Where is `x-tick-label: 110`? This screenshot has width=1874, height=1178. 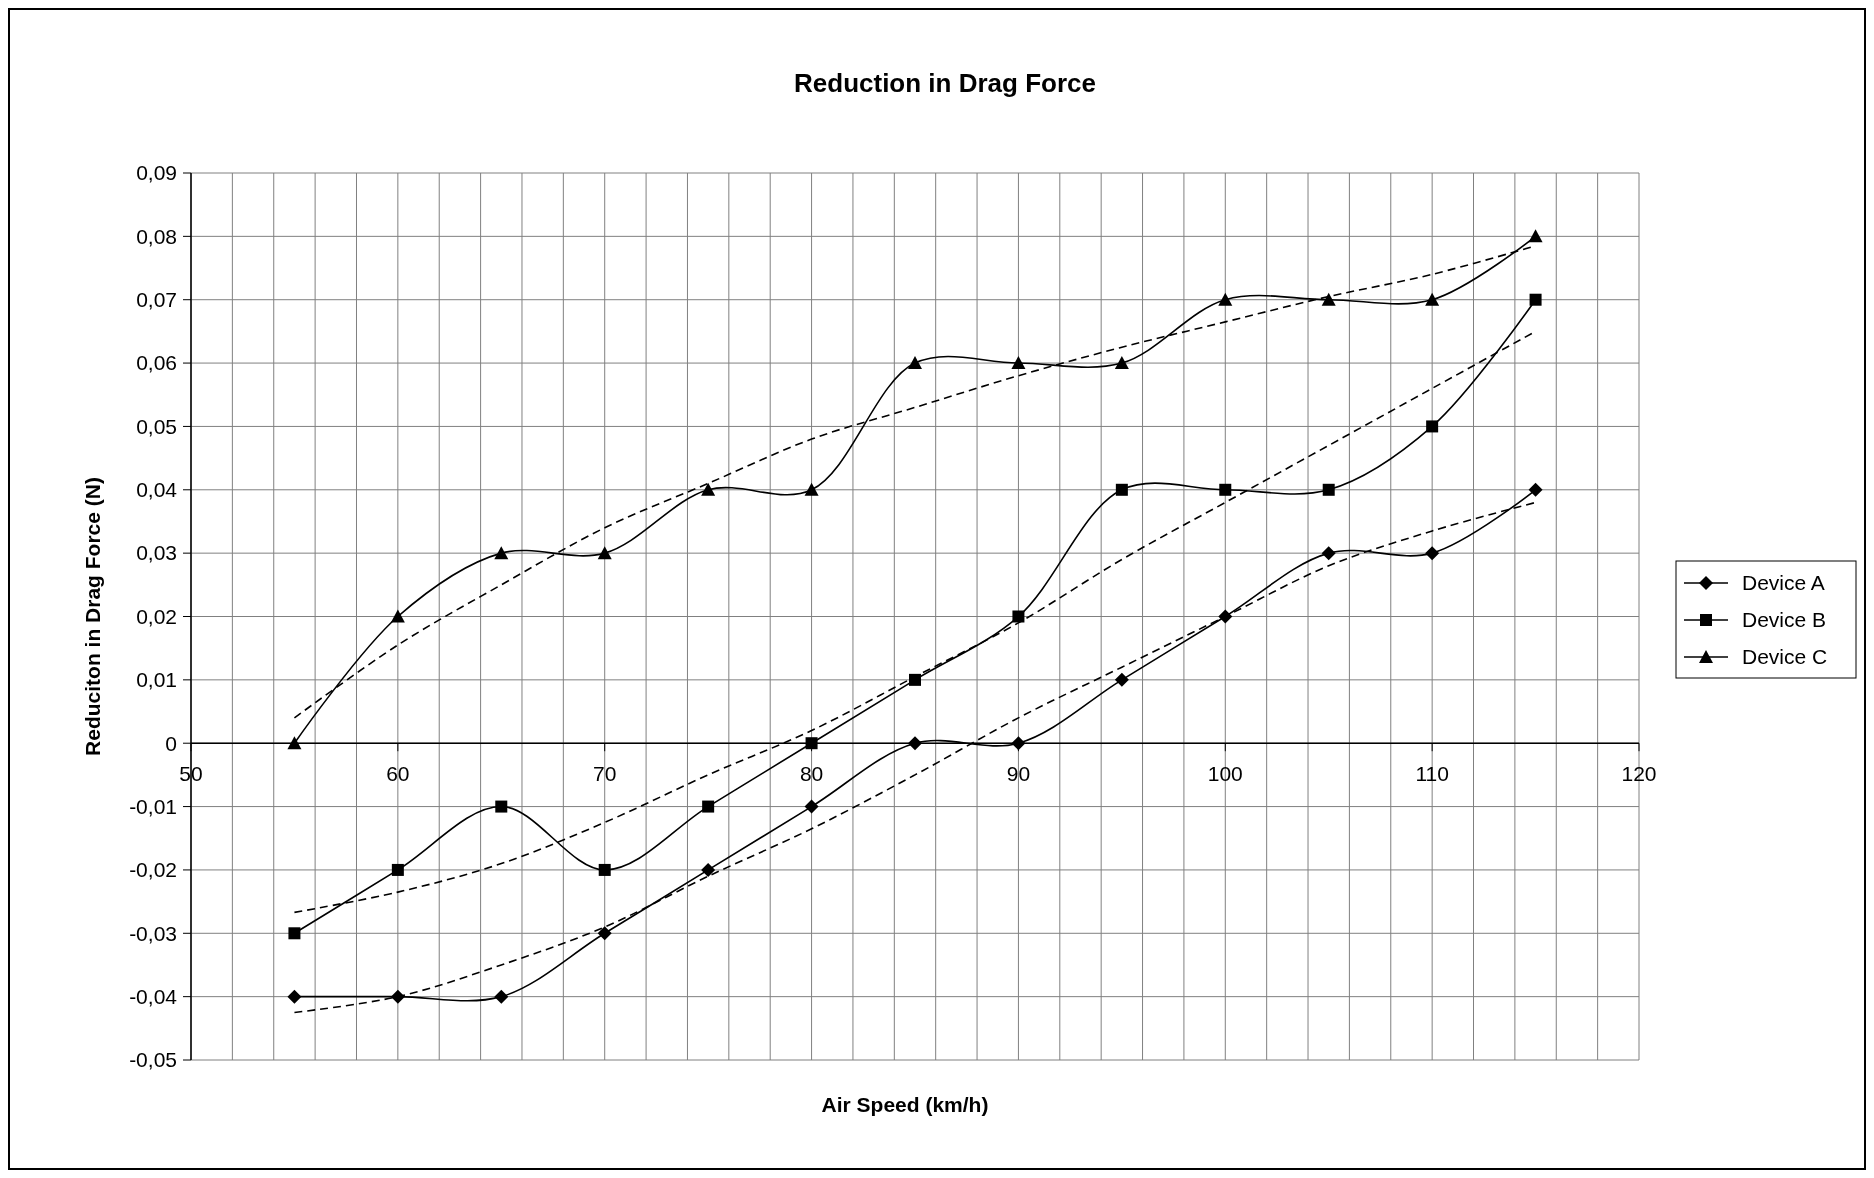 x-tick-label: 110 is located at coordinates (1432, 774).